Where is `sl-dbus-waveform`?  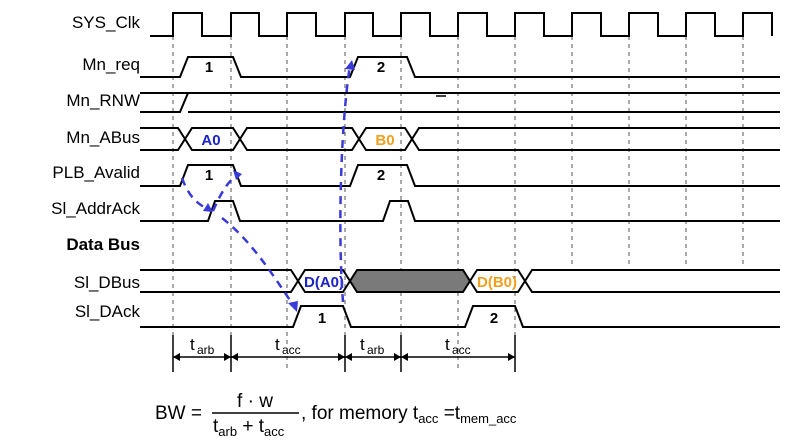 sl-dbus-waveform is located at coordinates (460, 281).